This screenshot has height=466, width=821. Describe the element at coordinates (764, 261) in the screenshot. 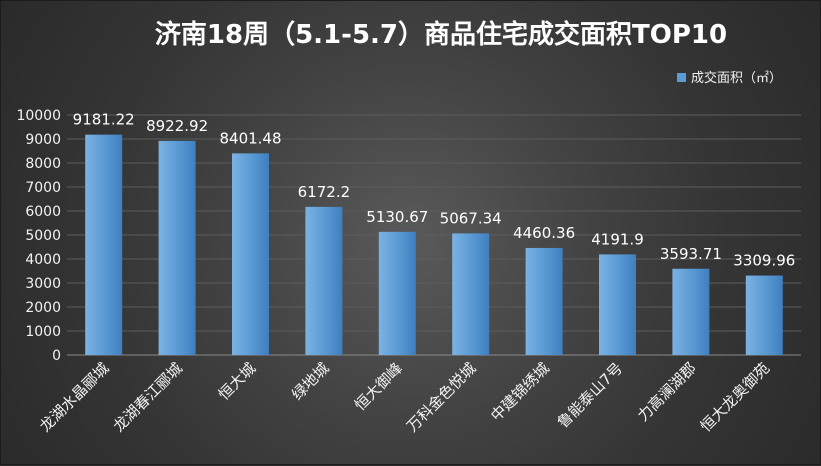

I see `data-label: 3309.96` at that location.